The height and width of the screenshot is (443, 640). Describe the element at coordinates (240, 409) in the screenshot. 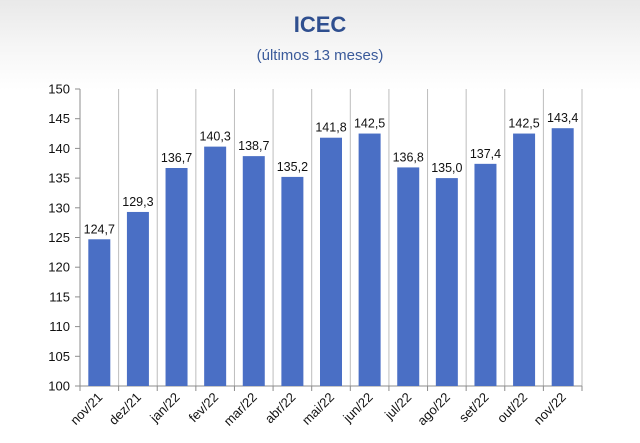

I see `x-tick-label: mar/22` at that location.